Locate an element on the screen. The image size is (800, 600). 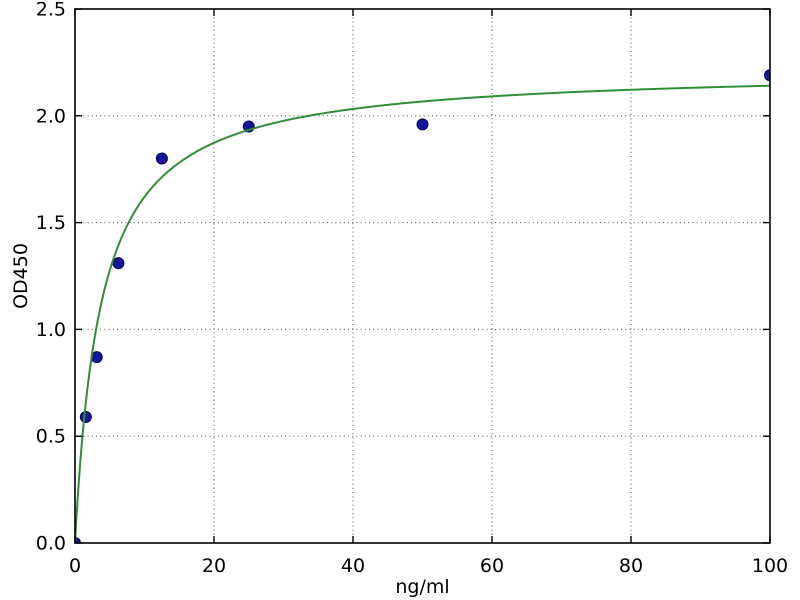
y-tick-label: 2.5 is located at coordinates (51, 10).